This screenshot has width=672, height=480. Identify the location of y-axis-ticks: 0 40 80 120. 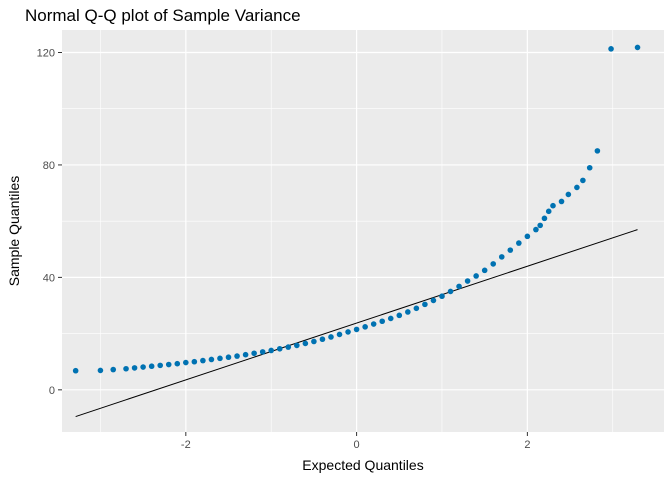
(49, 222).